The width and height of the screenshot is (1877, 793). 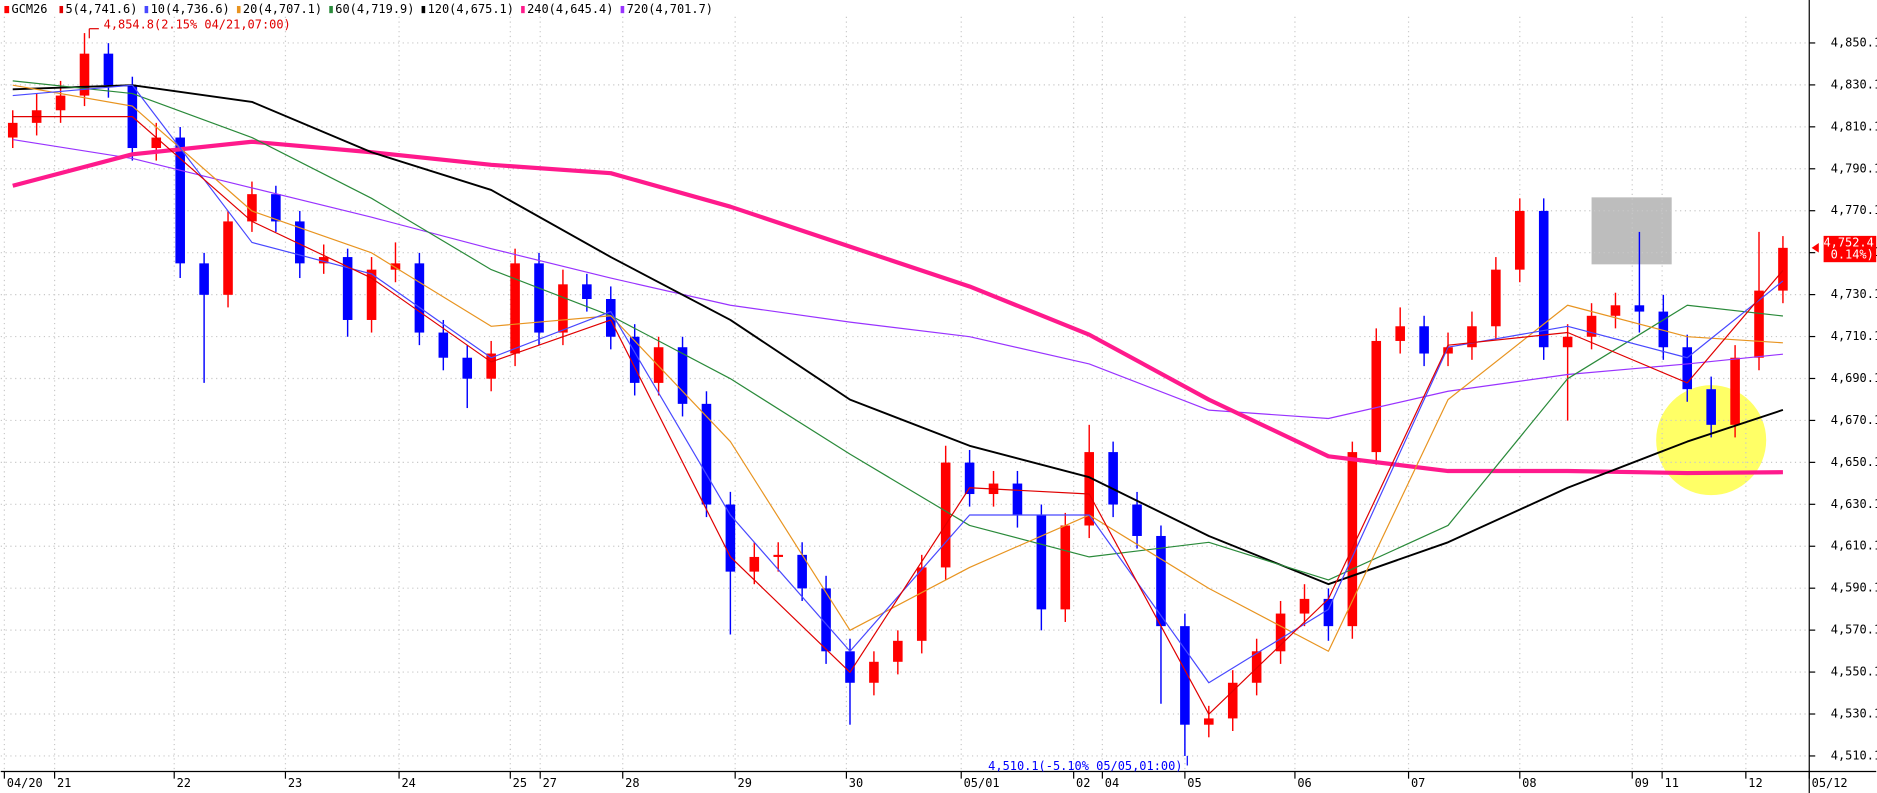 I want to click on x-tick-label: 30, so click(x=856, y=783).